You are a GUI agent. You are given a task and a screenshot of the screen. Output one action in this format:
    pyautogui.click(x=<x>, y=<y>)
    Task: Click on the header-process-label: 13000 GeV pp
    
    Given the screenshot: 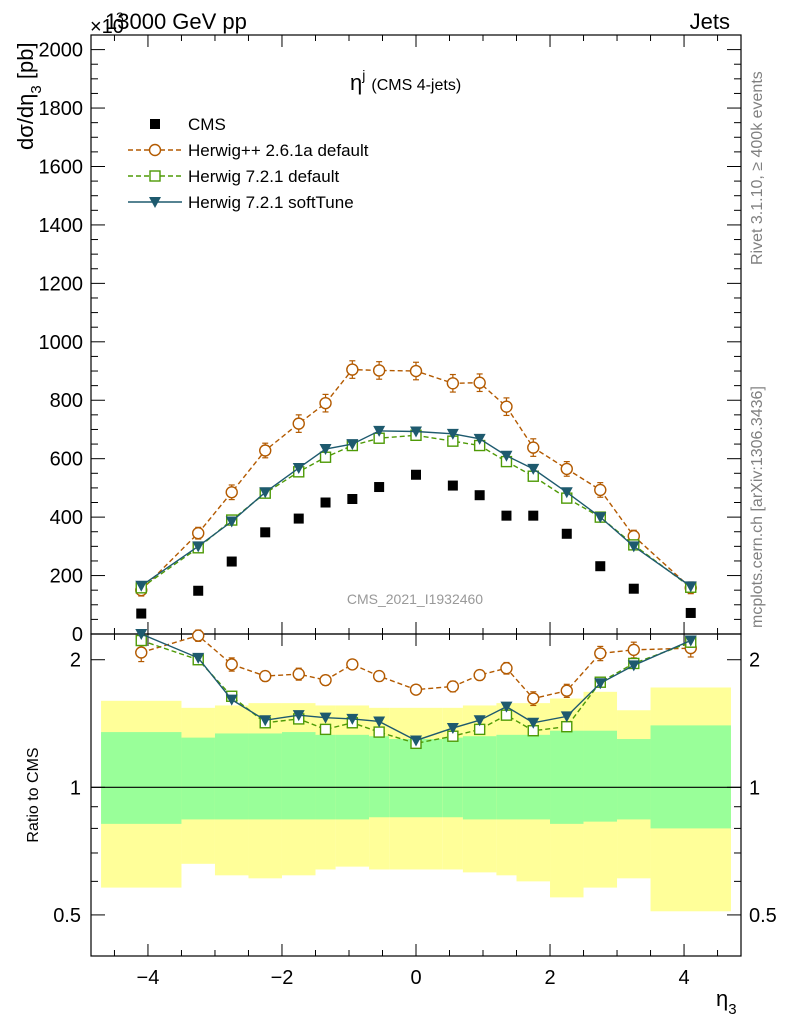 What is the action you would take?
    pyautogui.click(x=176, y=21)
    